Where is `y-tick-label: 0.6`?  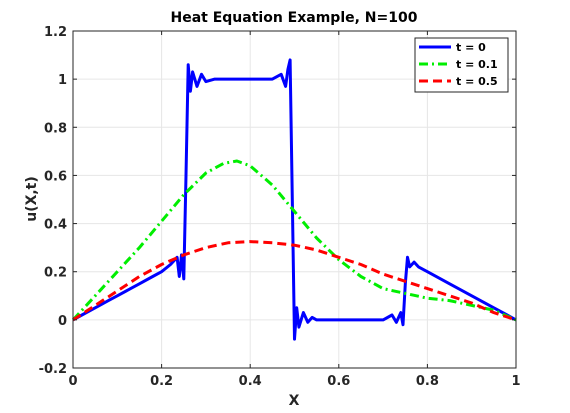
y-tick-label: 0.6 is located at coordinates (55, 176).